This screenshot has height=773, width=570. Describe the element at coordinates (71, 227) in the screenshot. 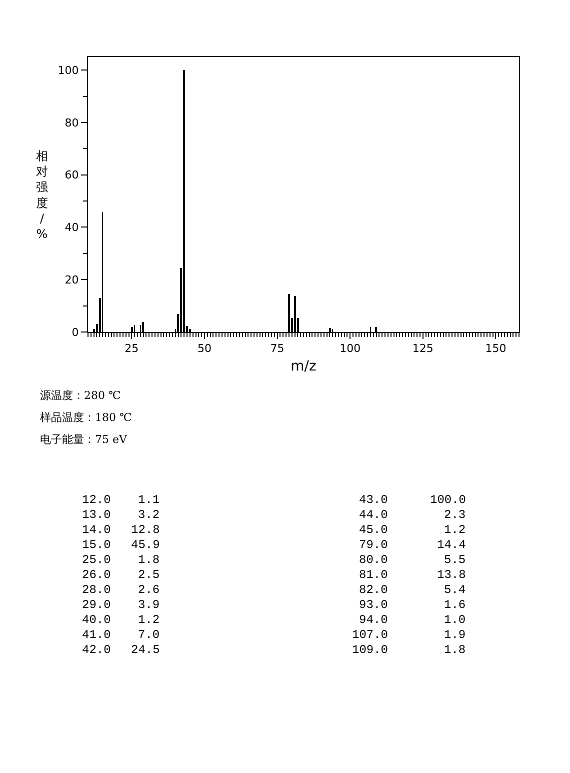

I see `y-tick-label: 40` at that location.